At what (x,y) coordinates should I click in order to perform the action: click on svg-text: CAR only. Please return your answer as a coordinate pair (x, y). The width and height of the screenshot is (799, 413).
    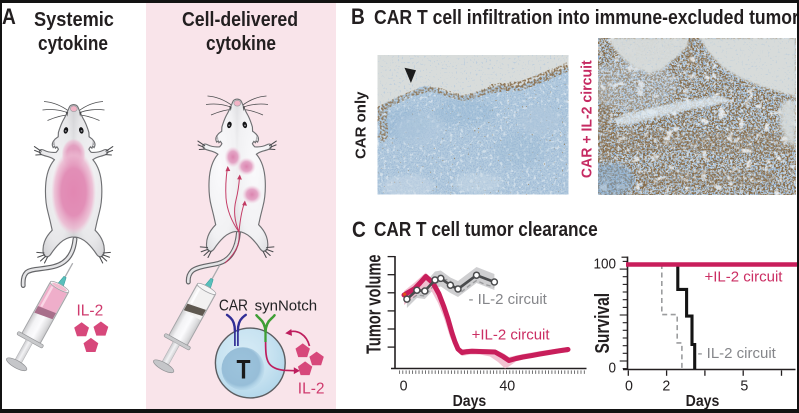
    Looking at the image, I should click on (361, 125).